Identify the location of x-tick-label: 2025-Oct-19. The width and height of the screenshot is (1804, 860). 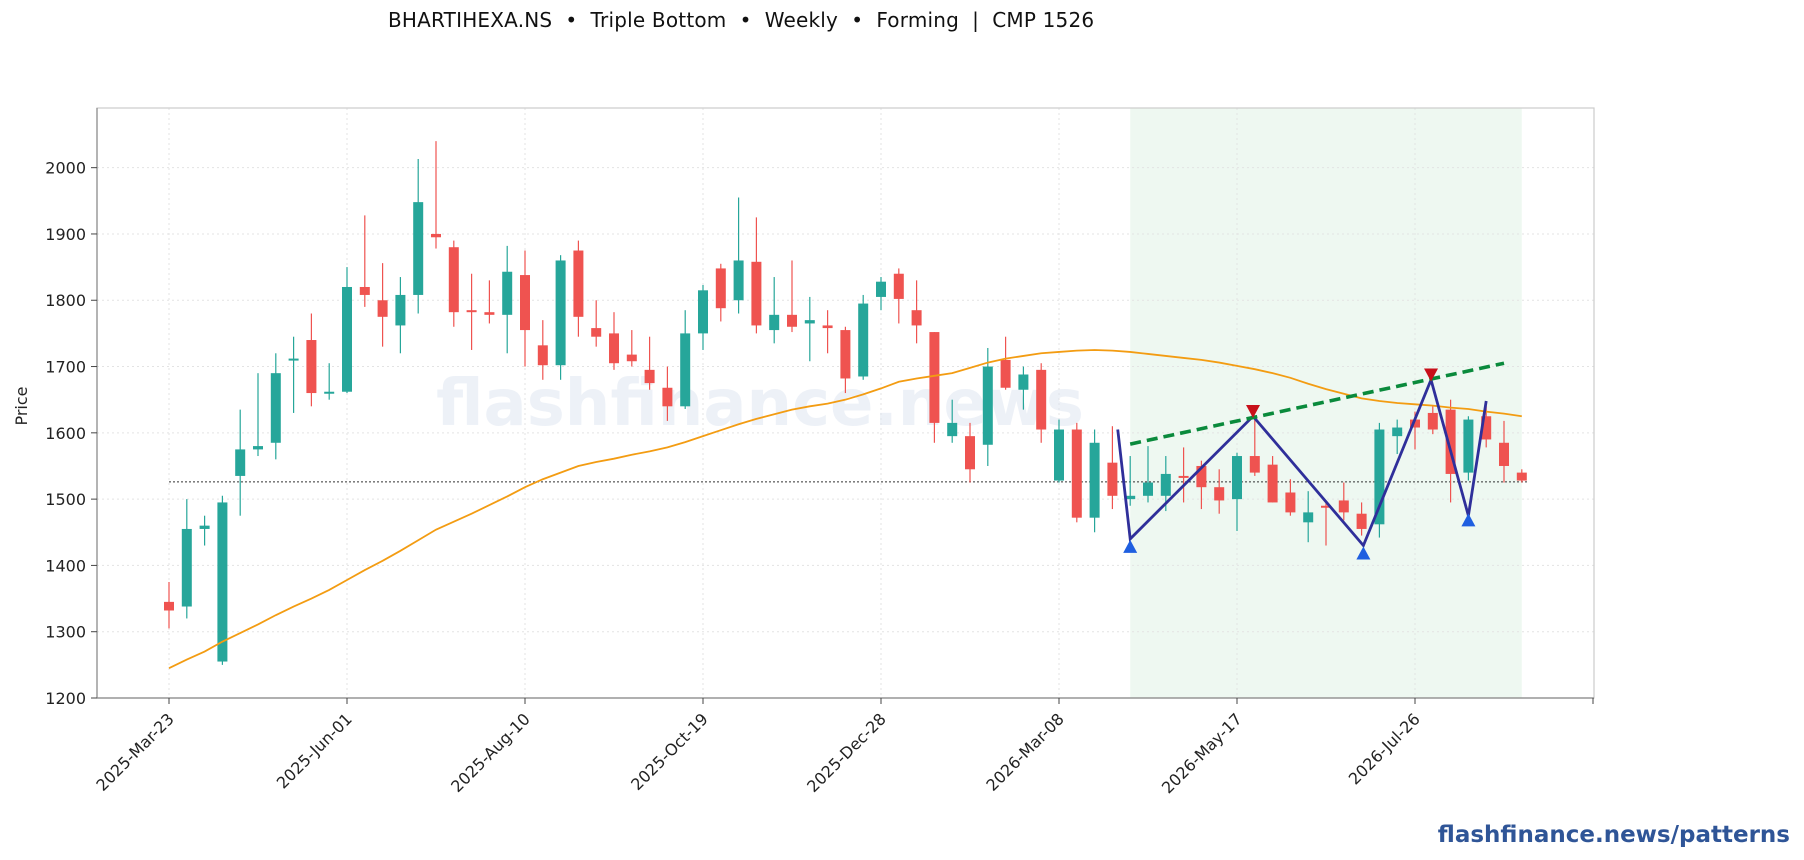
(669, 751).